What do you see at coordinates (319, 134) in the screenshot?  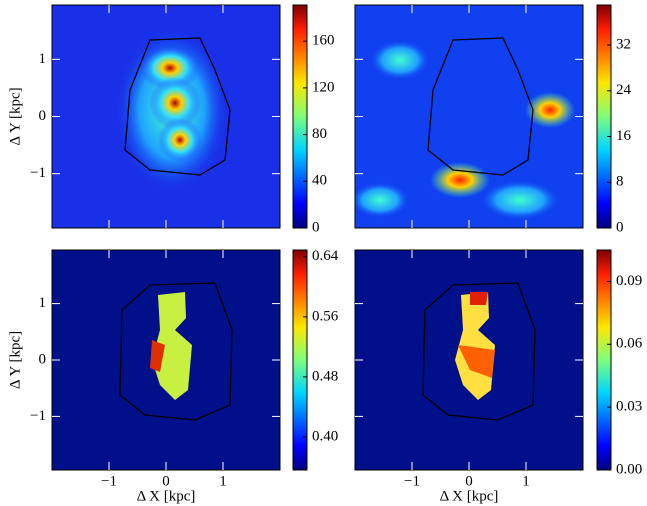 I see `colorbar-tick-label: 80` at bounding box center [319, 134].